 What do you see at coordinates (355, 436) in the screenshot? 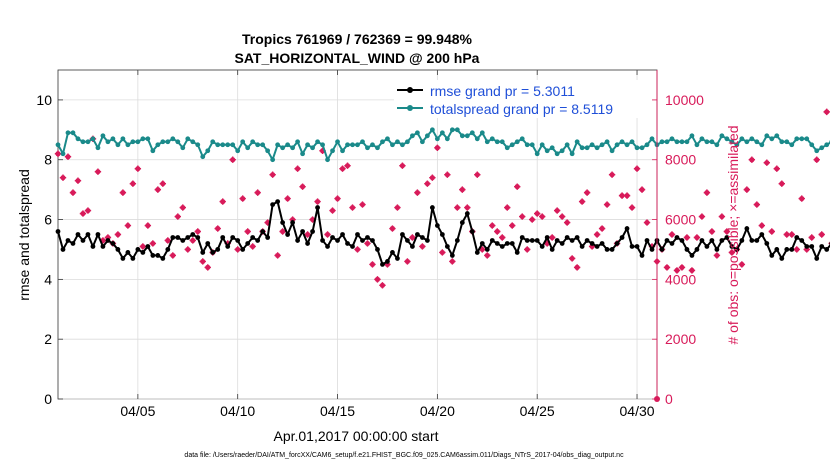
I see `x-axis-label: Apr.01,2017 00:00:00 start` at bounding box center [355, 436].